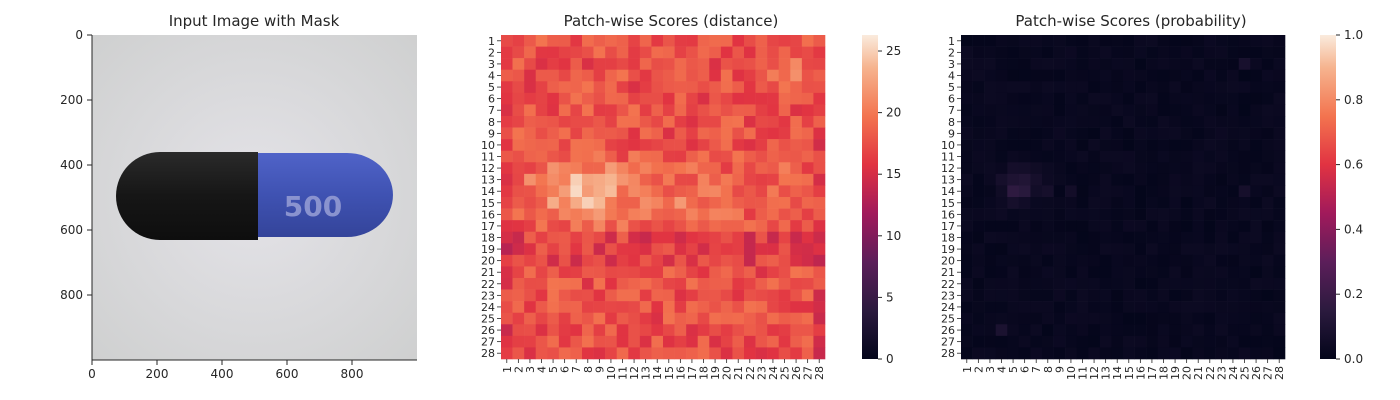  I want to click on y-tick-label: 6, so click(951, 99).